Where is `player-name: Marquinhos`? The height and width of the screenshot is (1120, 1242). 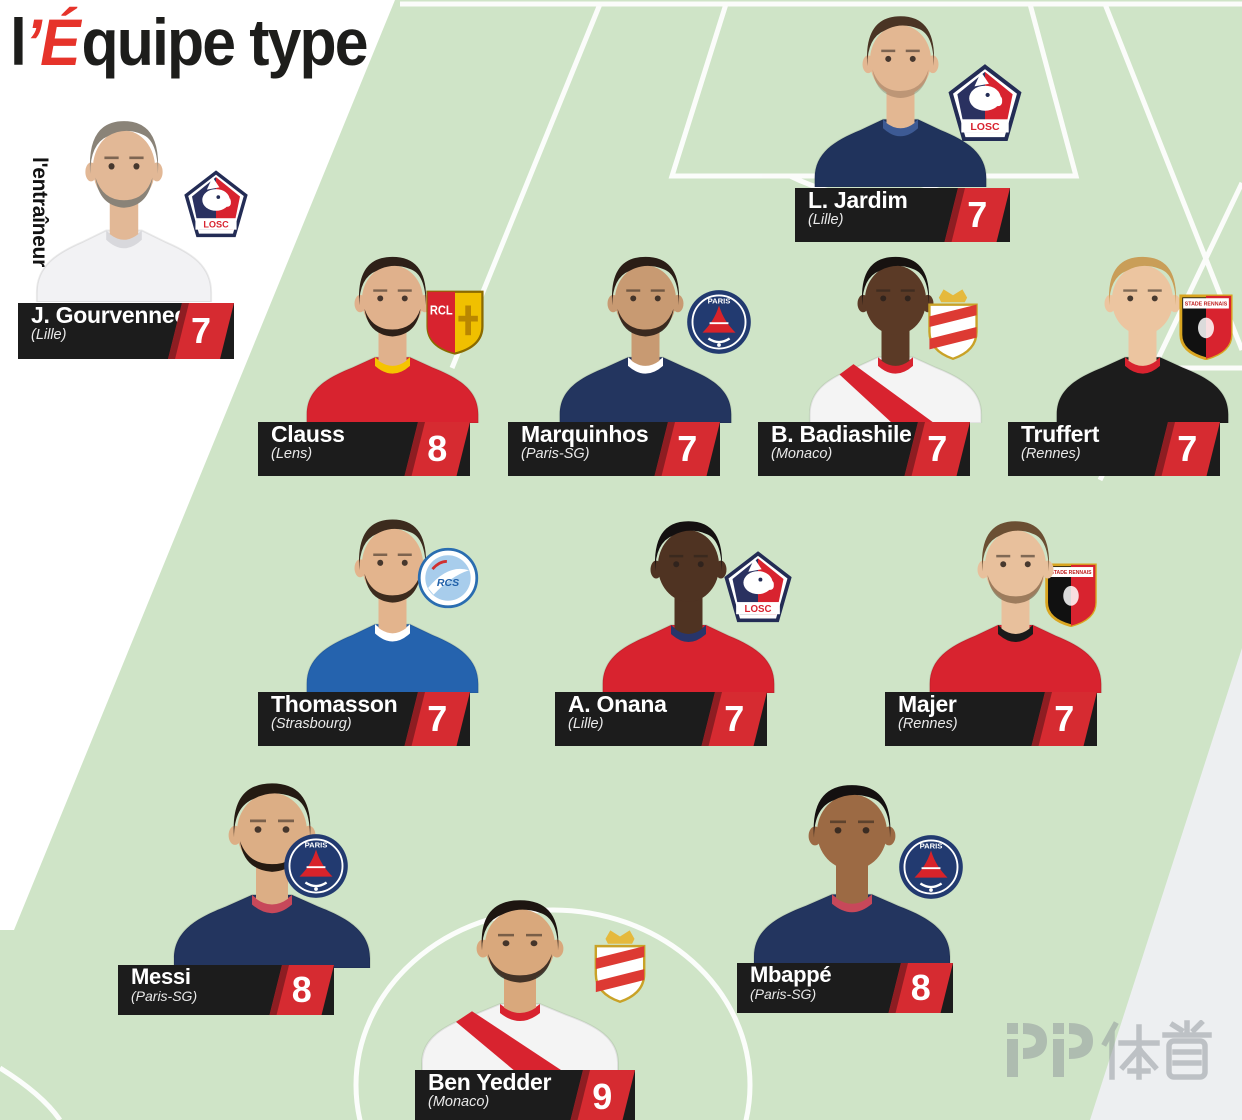 player-name: Marquinhos is located at coordinates (585, 434).